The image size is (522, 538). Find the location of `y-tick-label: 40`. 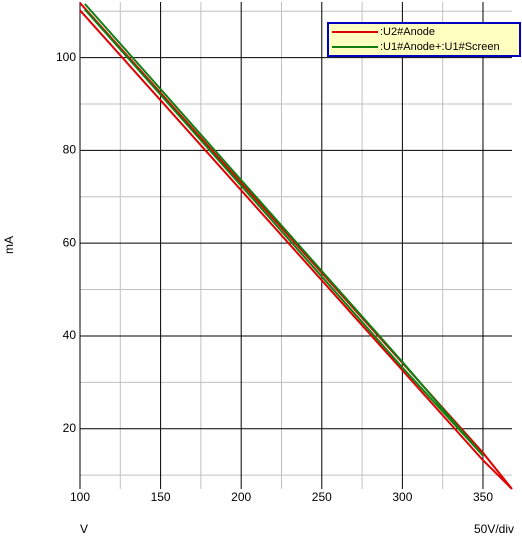

y-tick-label: 40 is located at coordinates (70, 335).